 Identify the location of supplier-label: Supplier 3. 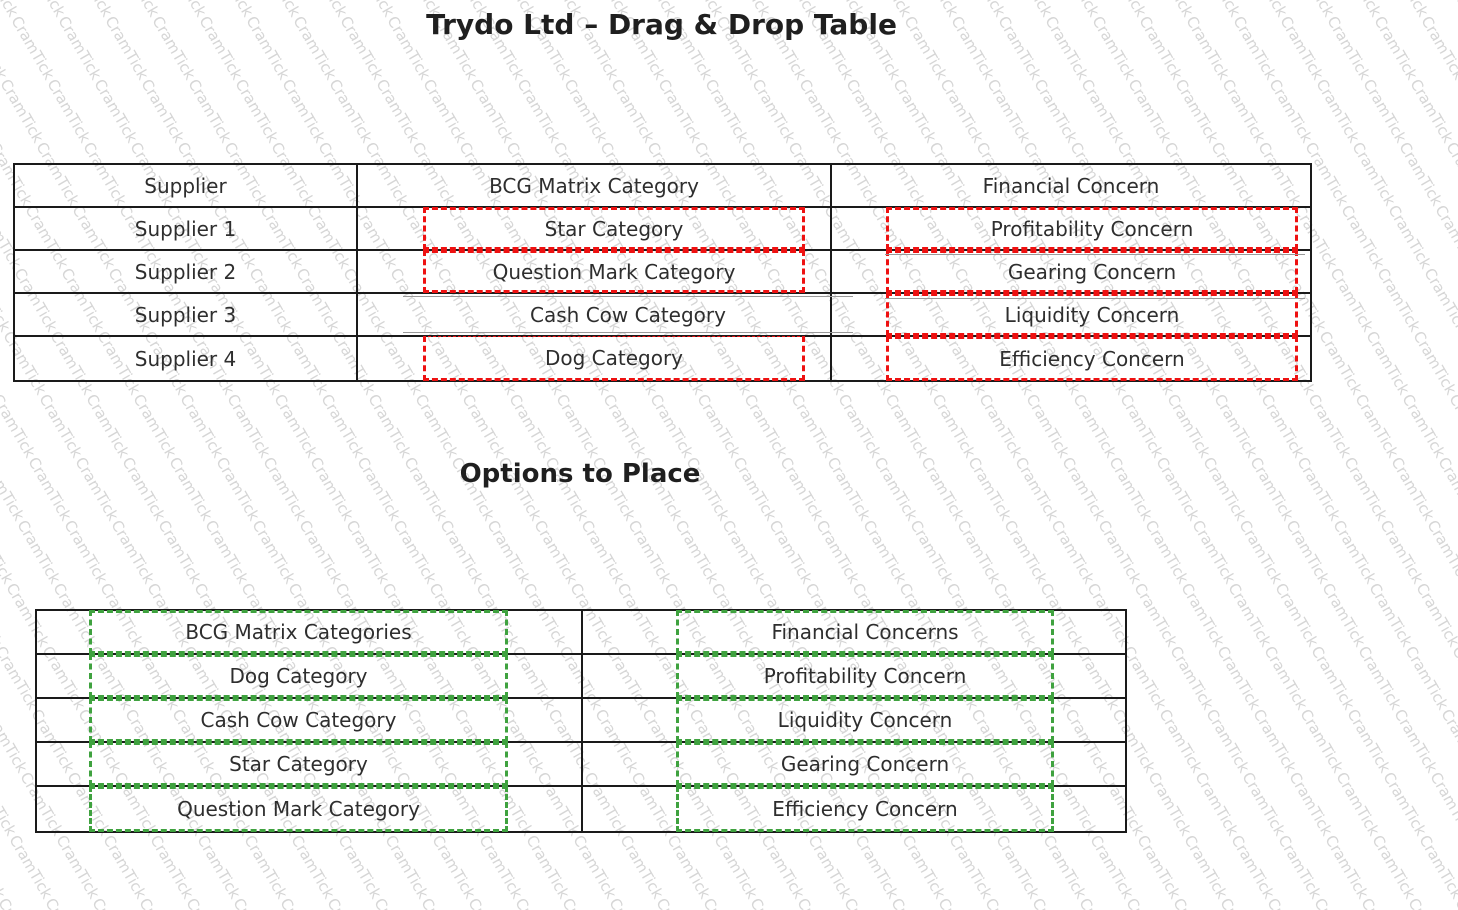
(185, 314).